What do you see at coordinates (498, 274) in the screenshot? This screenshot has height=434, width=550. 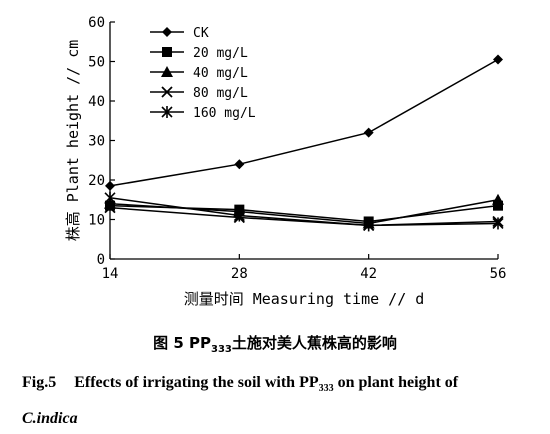 I see `x-tick-label: 56` at bounding box center [498, 274].